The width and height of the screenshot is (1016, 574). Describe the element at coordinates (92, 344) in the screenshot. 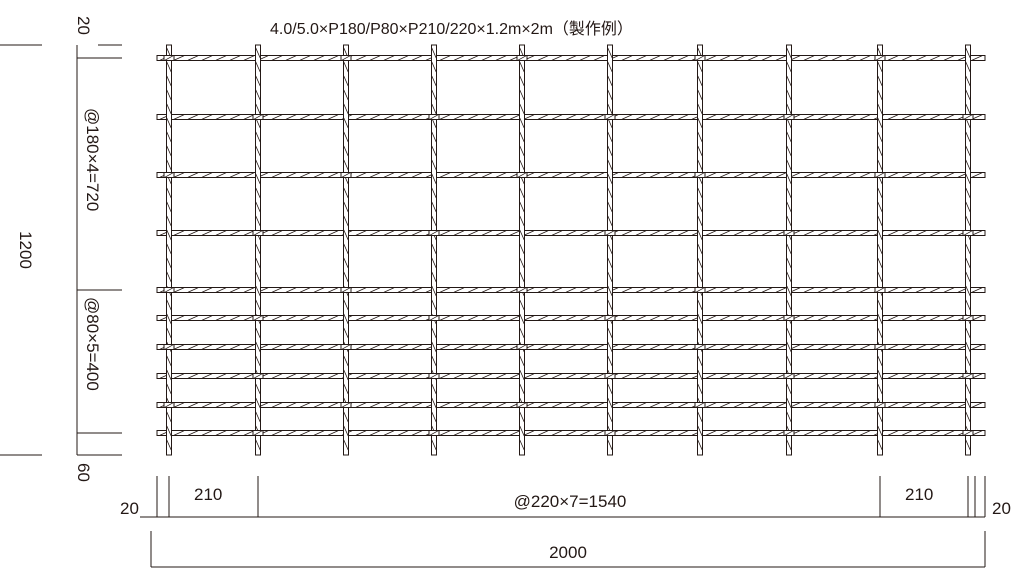

I see `lower-pitch-label: @80×5=400` at that location.